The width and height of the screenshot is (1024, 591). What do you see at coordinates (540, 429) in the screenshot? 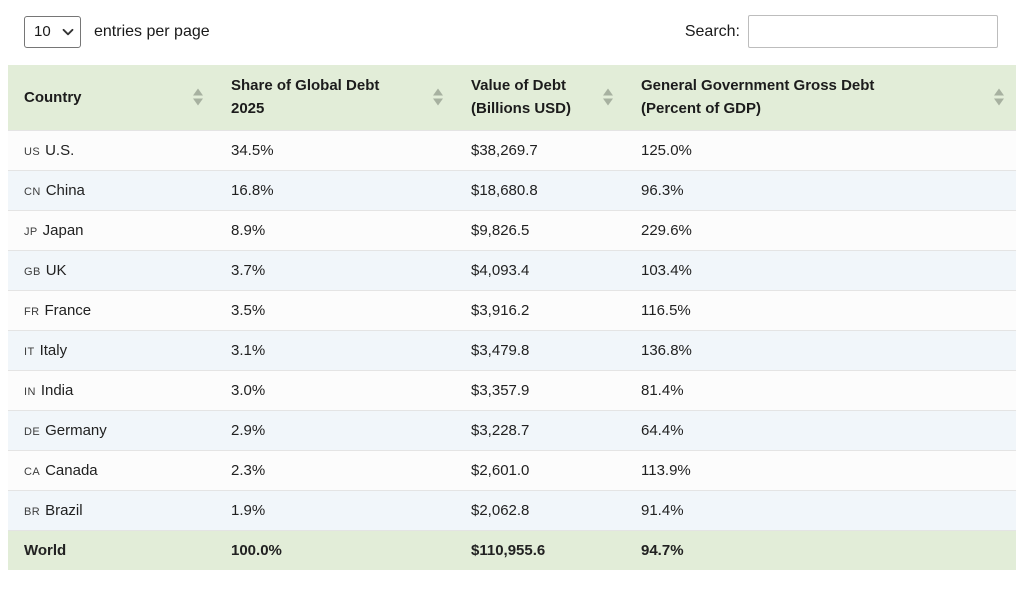
I see `value-cell: $3,228.7` at bounding box center [540, 429].